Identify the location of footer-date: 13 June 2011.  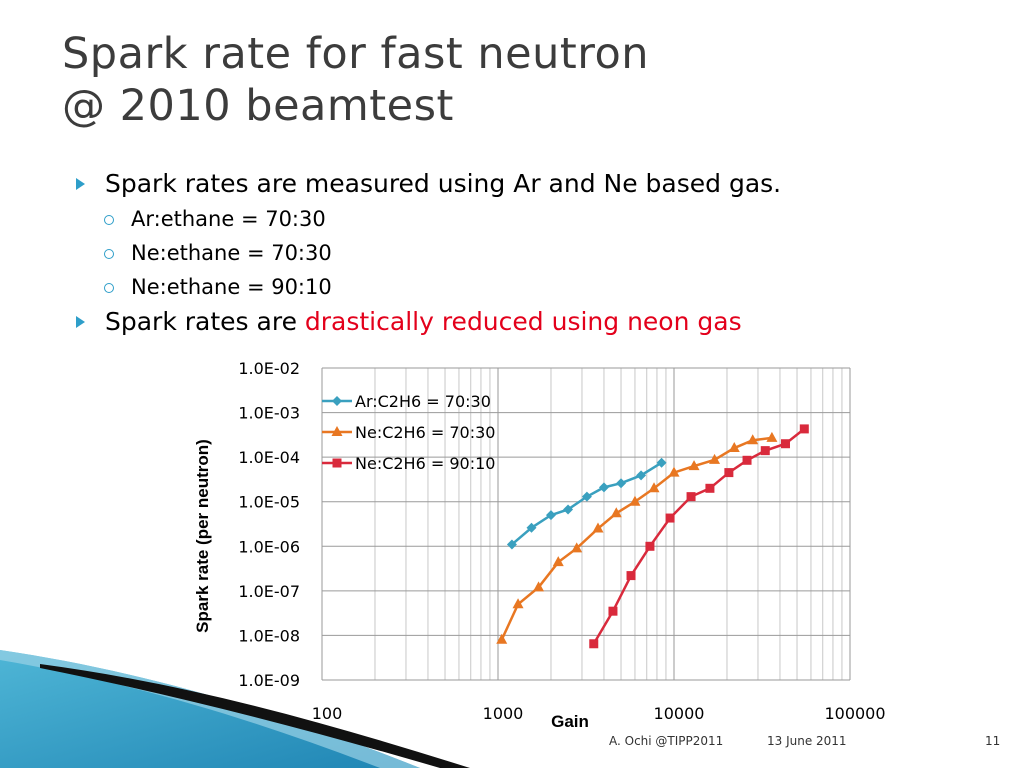
(807, 741).